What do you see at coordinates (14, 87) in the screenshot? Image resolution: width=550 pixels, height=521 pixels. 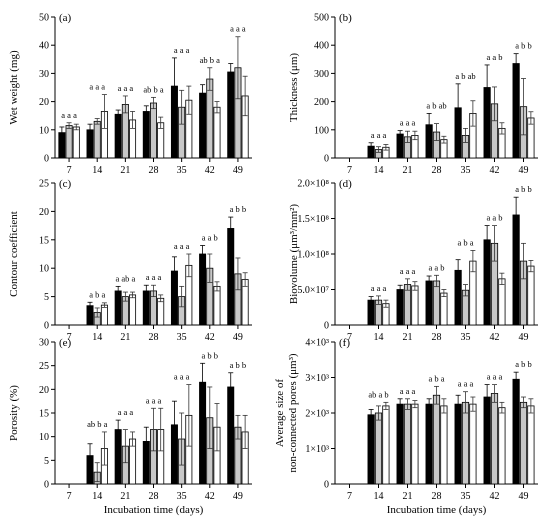 I see `y-axis-title: Wet weight (mg)` at bounding box center [14, 87].